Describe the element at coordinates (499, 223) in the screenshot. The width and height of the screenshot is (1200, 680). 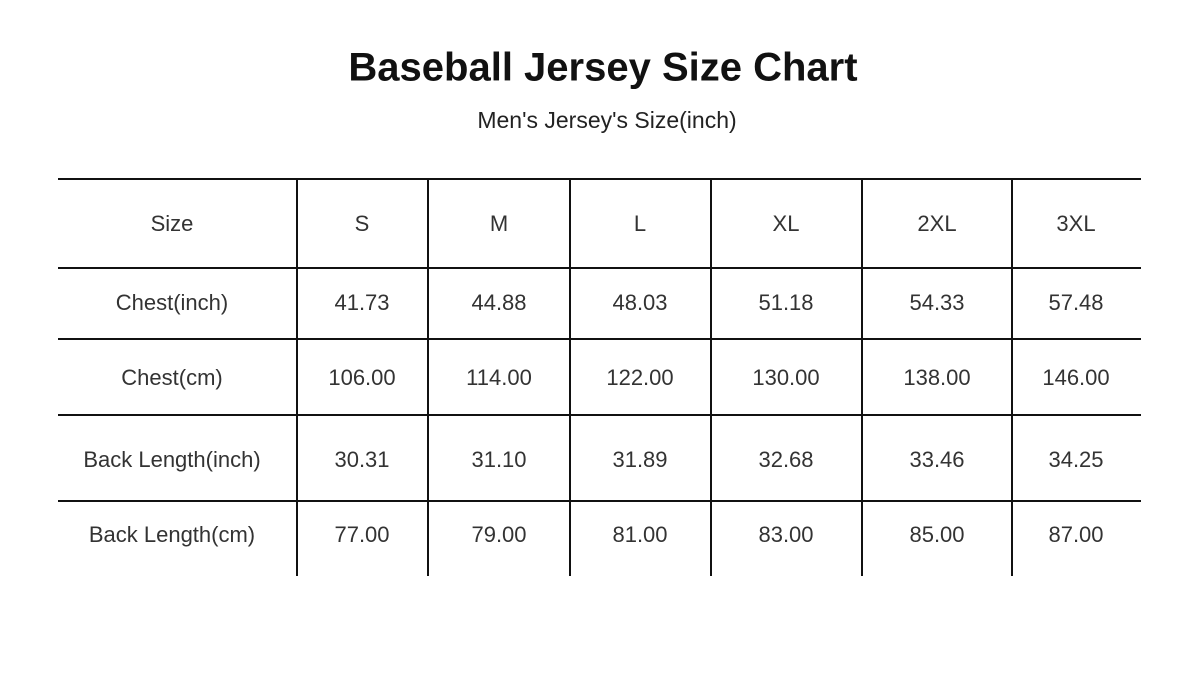
I see `column-header: M` at that location.